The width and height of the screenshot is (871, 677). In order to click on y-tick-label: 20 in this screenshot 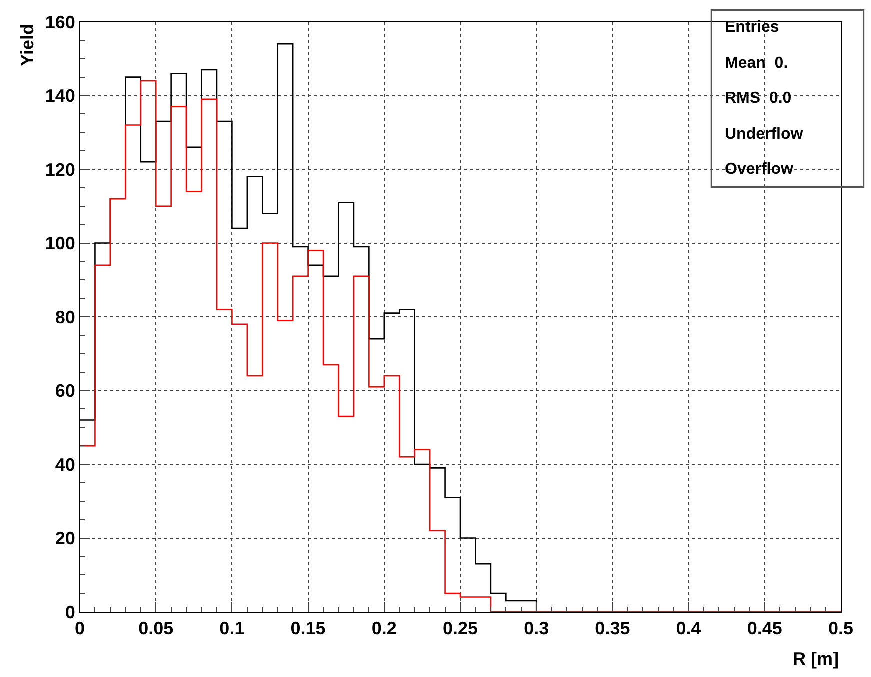, I will do `click(65, 538)`.